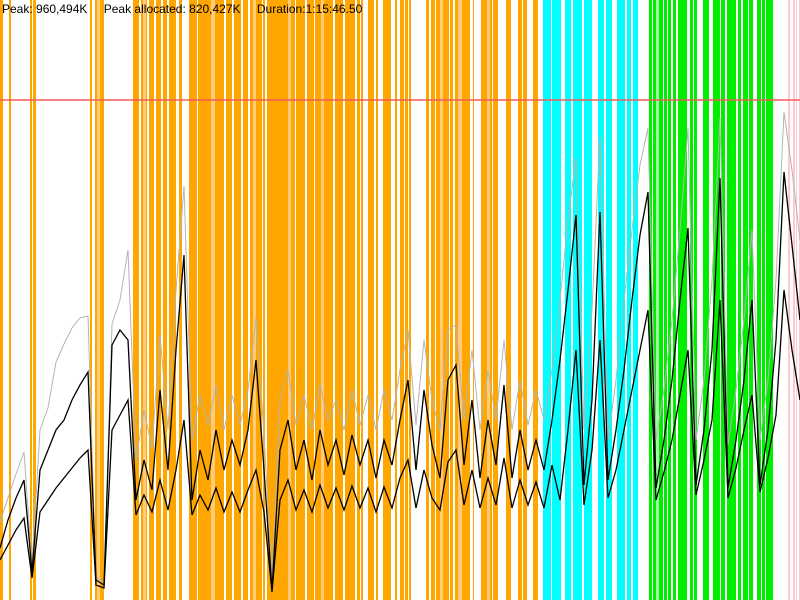 The image size is (800, 600). I want to click on peak-allocated-stat: Peak allocated: 820,427K, so click(172, 9).